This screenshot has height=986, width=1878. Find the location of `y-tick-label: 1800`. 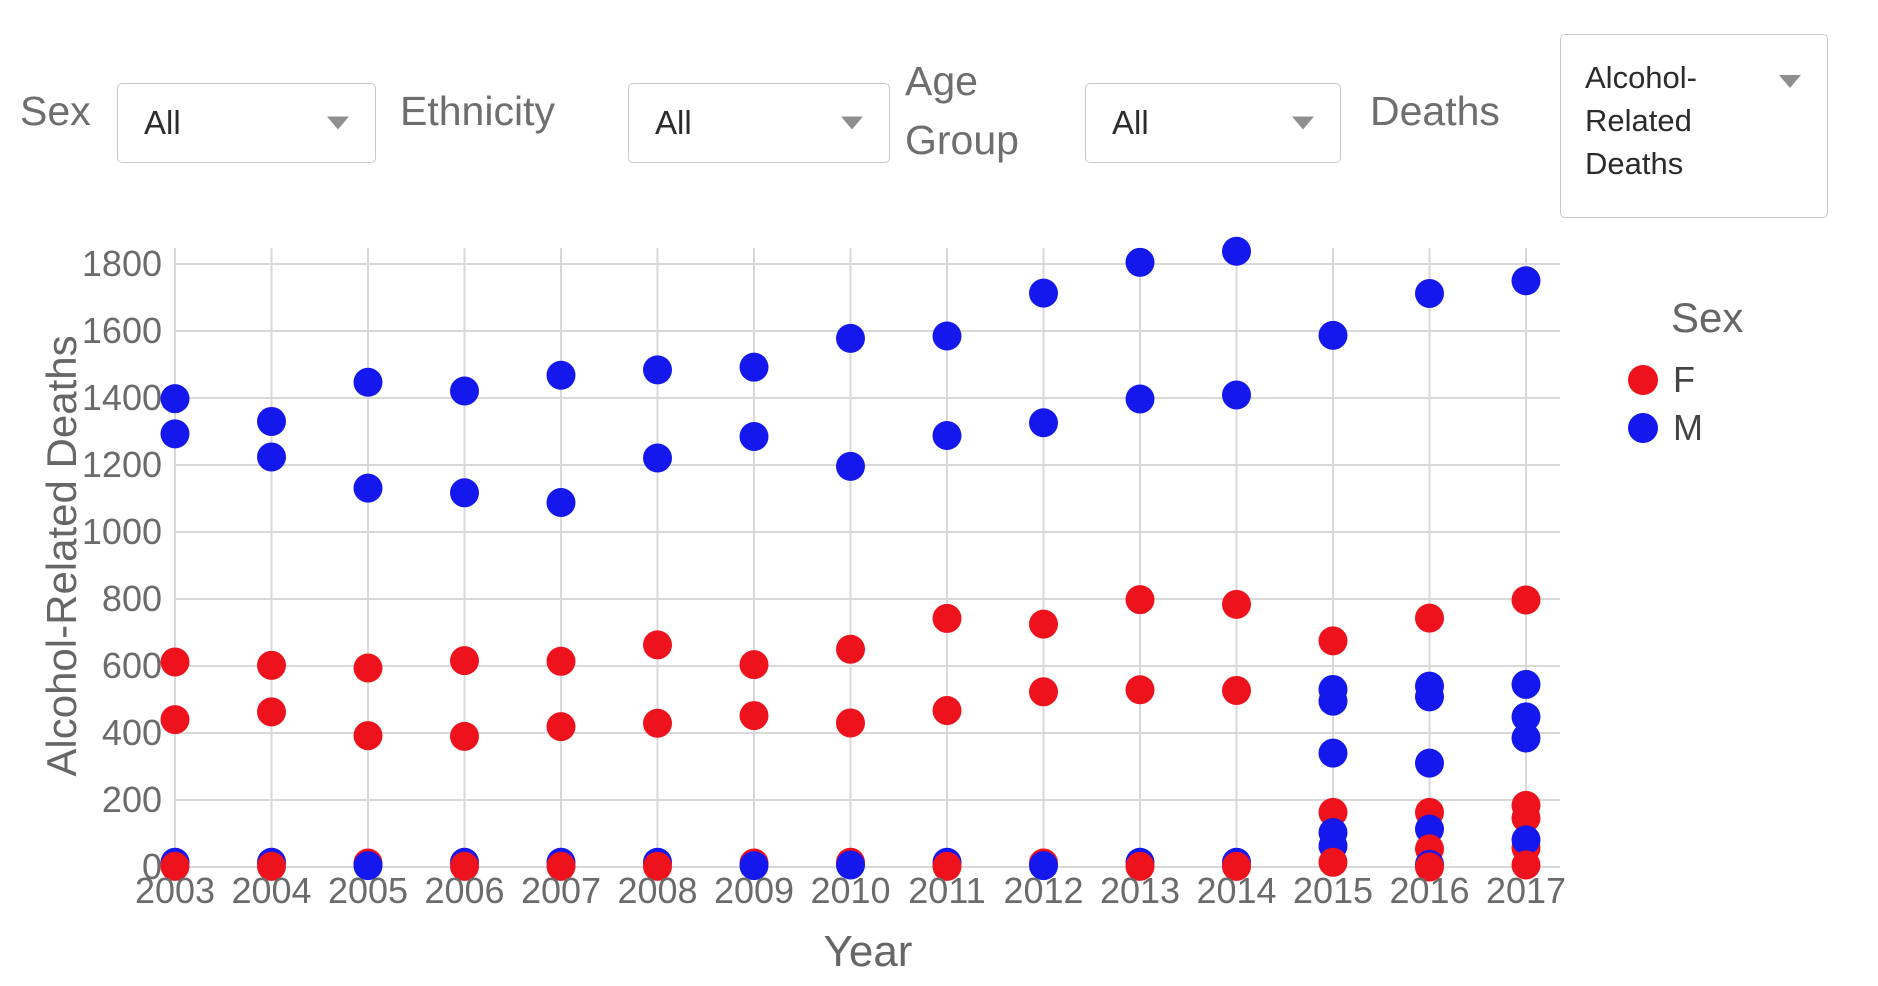

y-tick-label: 1800 is located at coordinates (122, 263).